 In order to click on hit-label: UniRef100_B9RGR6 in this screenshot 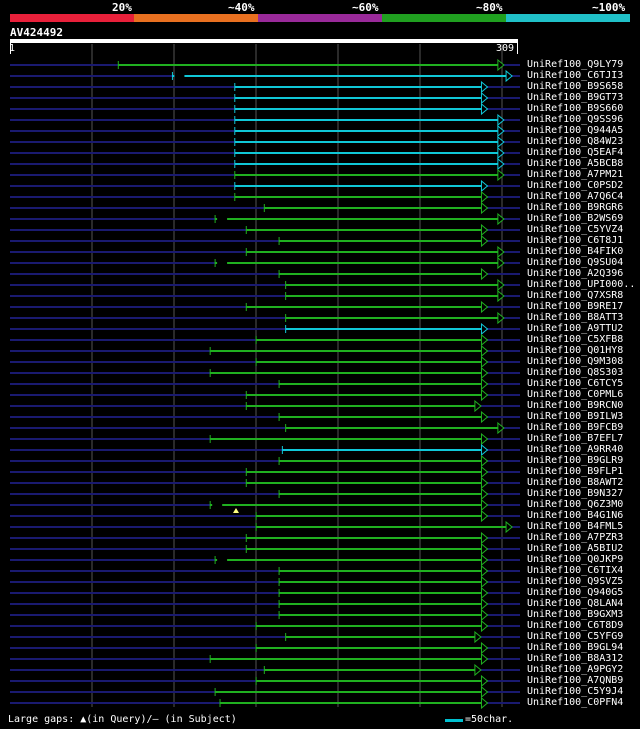, I will do `click(575, 207)`.